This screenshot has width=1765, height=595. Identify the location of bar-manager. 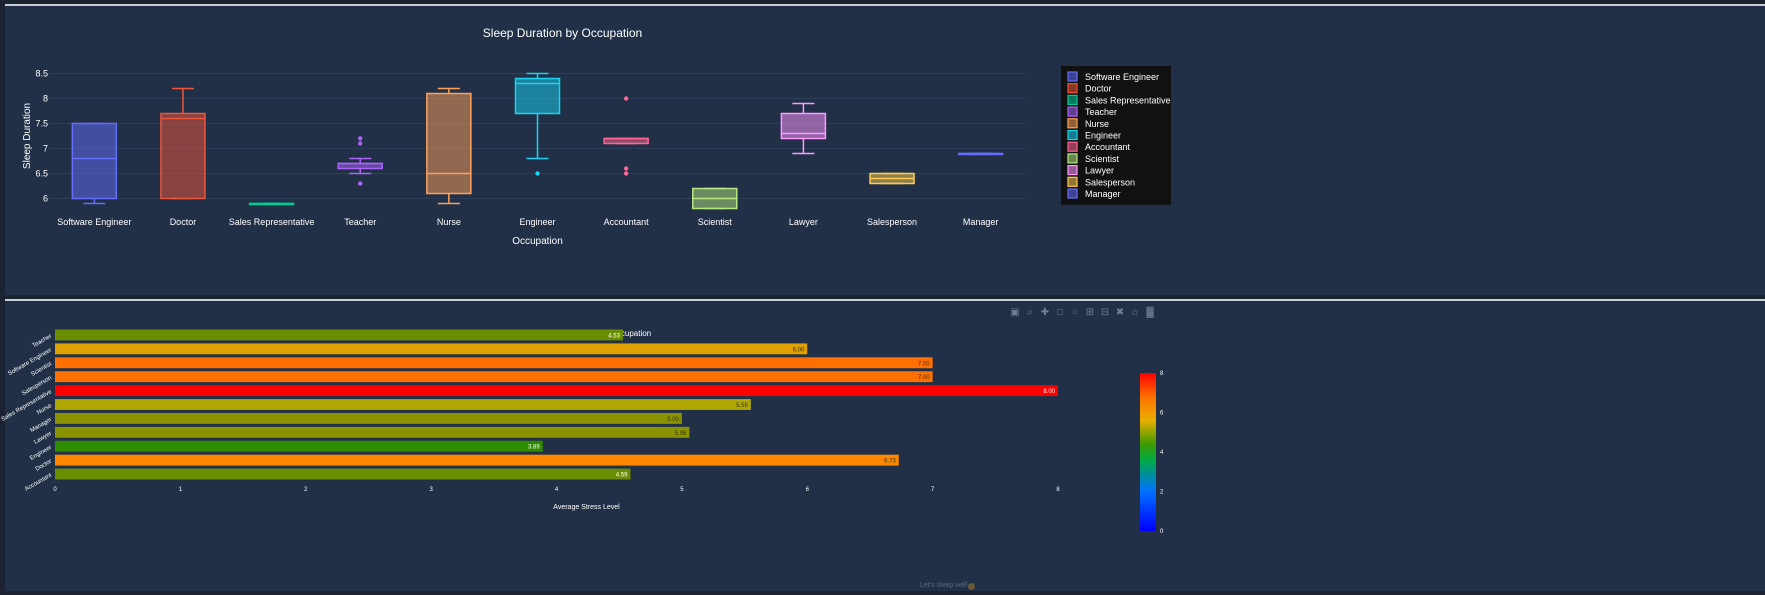
(368, 418).